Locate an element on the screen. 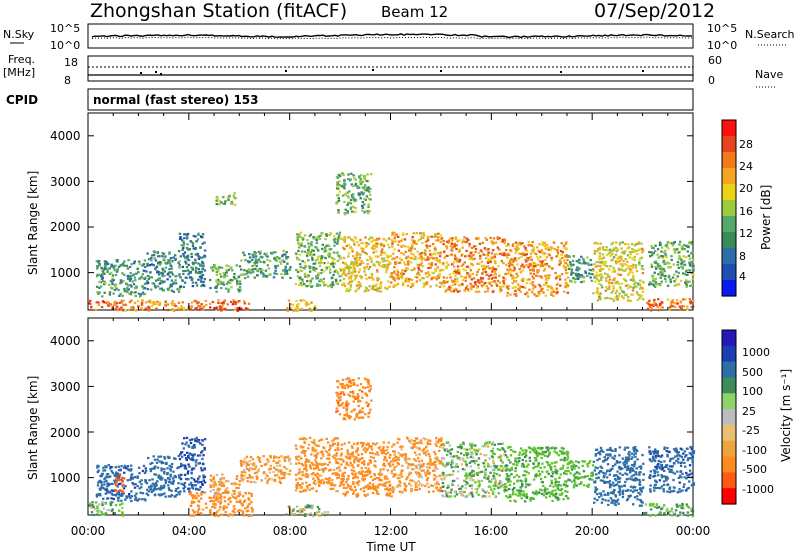 The image size is (800, 554). noise-tick-left-top: 10^5 is located at coordinates (65, 28).